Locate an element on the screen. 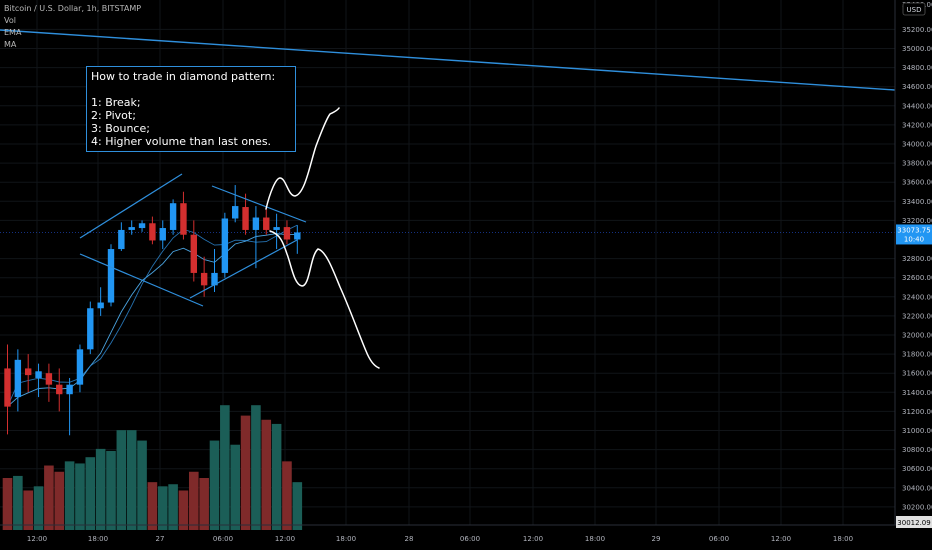 The width and height of the screenshot is (932, 550). price-tick-label: 30800.00 is located at coordinates (917, 450).